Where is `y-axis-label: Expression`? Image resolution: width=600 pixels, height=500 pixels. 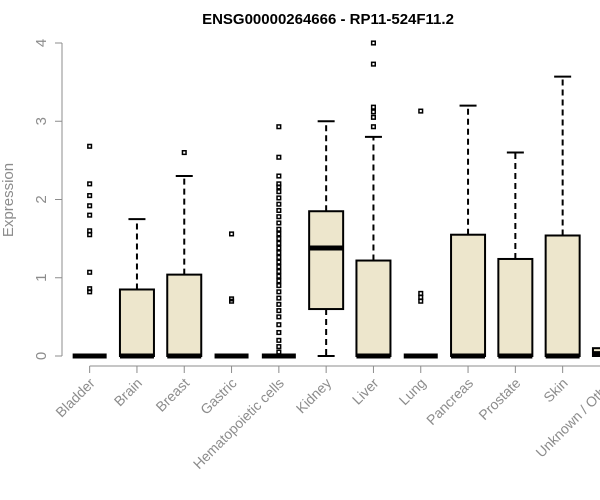
y-axis-label: Expression is located at coordinates (8, 200).